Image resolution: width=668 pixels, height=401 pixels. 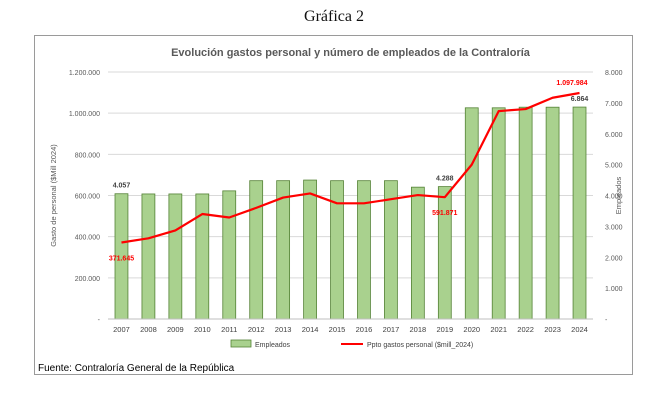 What do you see at coordinates (444, 329) in the screenshot?
I see `x-tick-label: 2019` at bounding box center [444, 329].